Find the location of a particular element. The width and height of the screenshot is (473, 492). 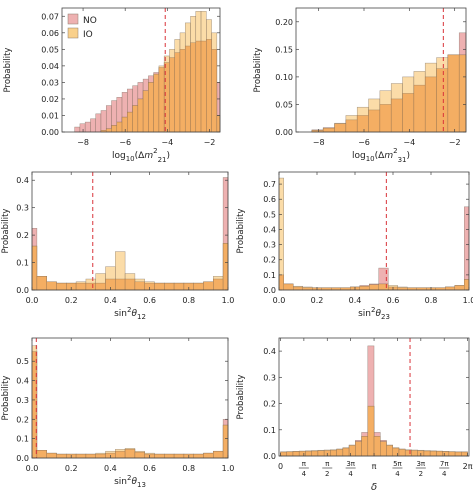

x-tick-label-text: −8 is located at coordinates (83, 142).